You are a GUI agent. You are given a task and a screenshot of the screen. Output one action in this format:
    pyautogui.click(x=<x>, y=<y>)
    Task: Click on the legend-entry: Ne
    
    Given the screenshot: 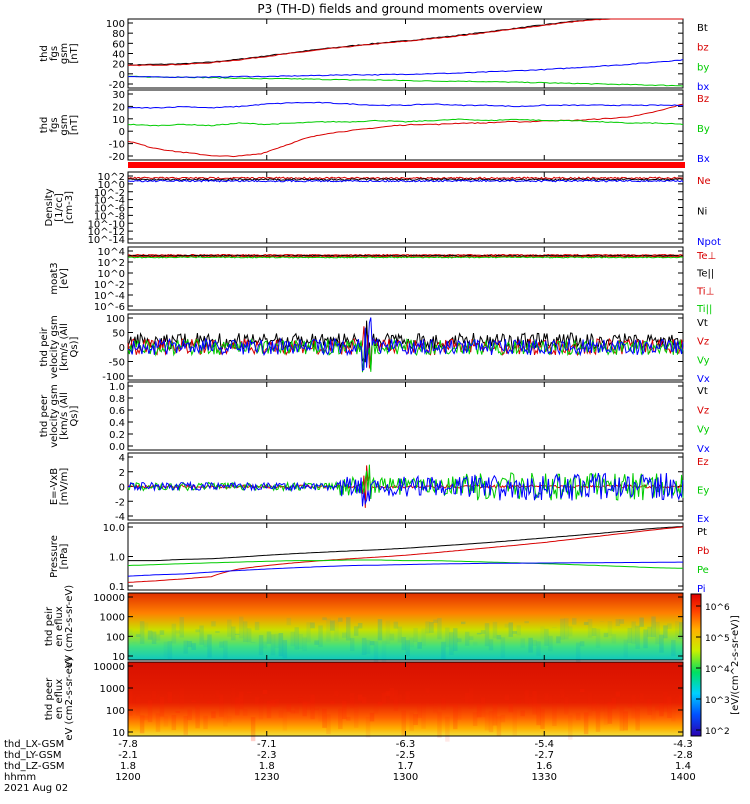 What is the action you would take?
    pyautogui.click(x=704, y=181)
    